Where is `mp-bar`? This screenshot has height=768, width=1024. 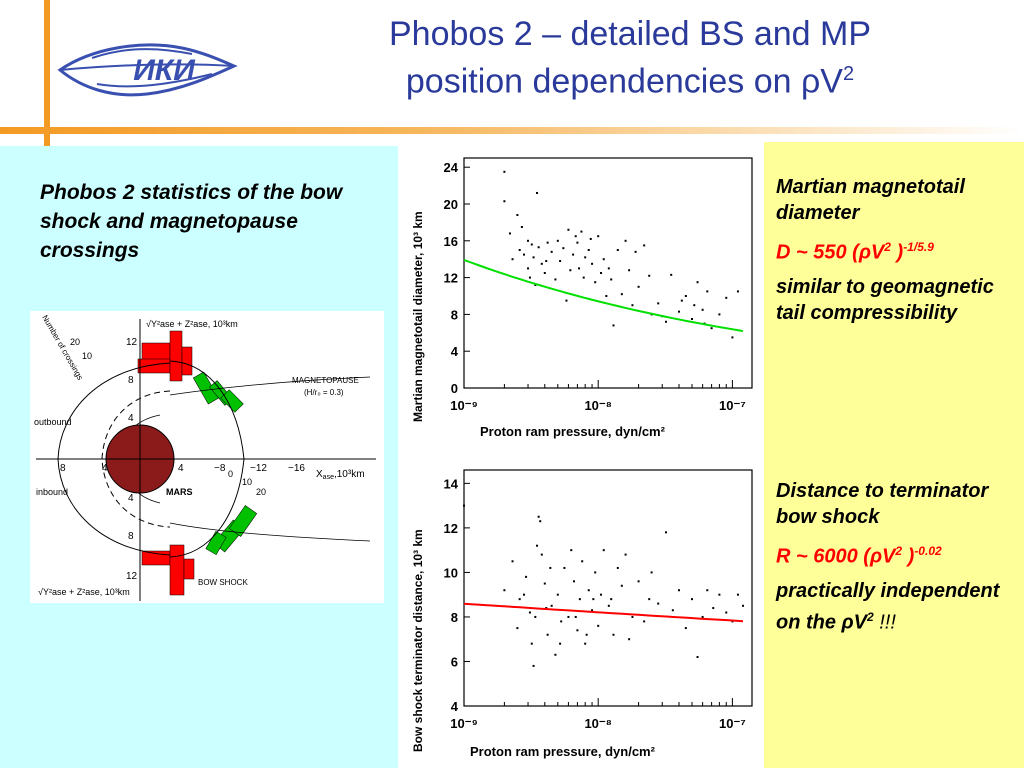
mp-bar is located at coordinates (156, 352).